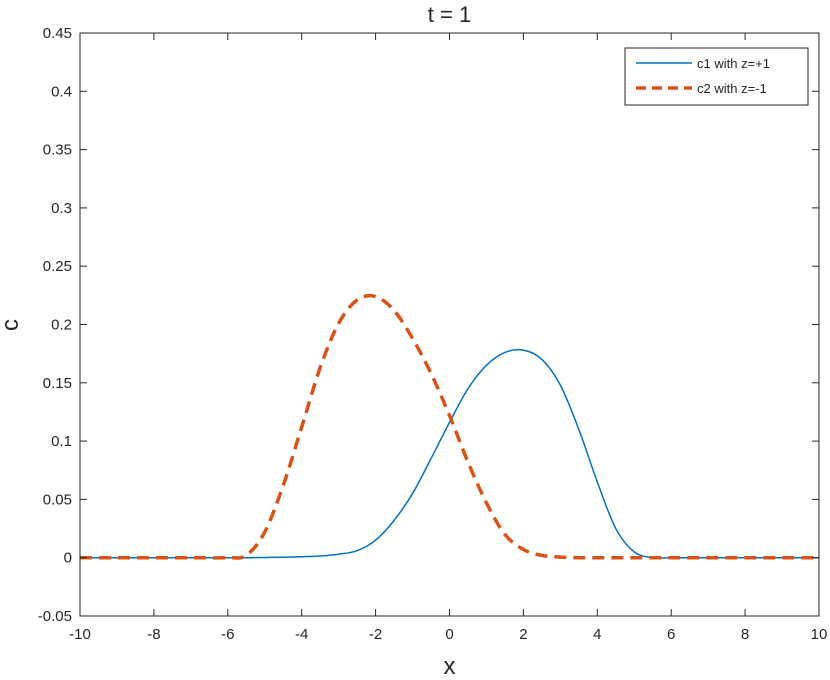 This screenshot has height=680, width=830. I want to click on y-tick-label: 0.25, so click(57, 266).